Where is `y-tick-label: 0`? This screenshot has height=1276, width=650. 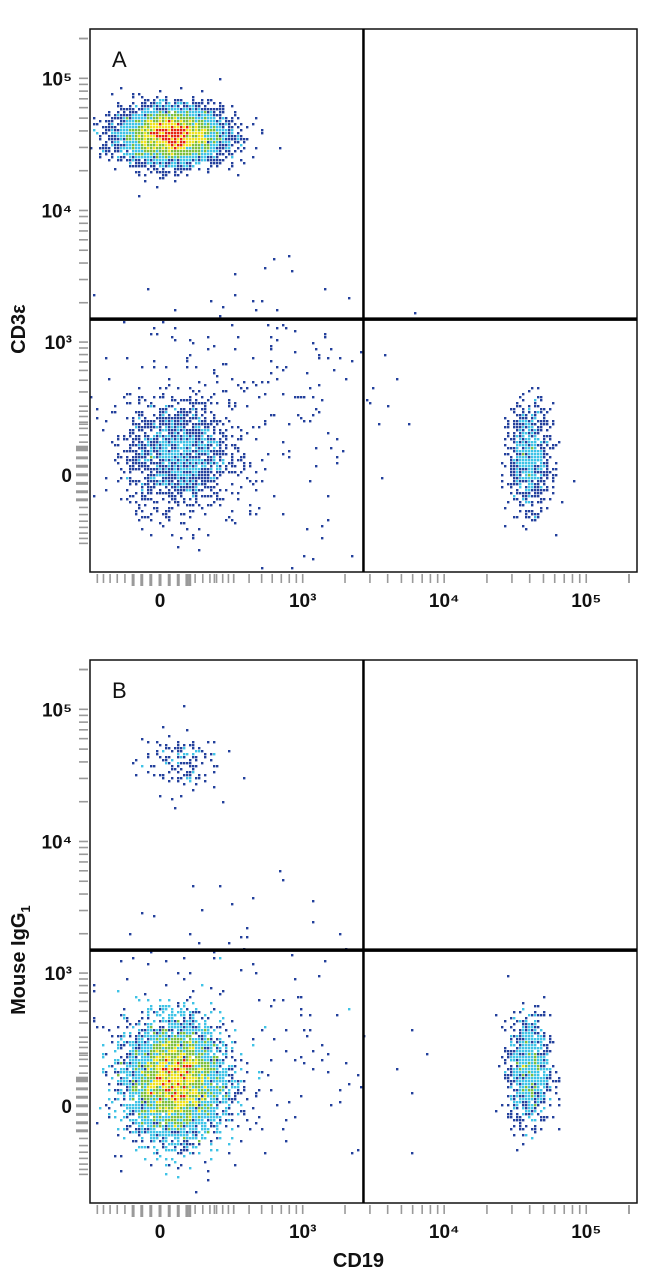
y-tick-label: 0 is located at coordinates (66, 476).